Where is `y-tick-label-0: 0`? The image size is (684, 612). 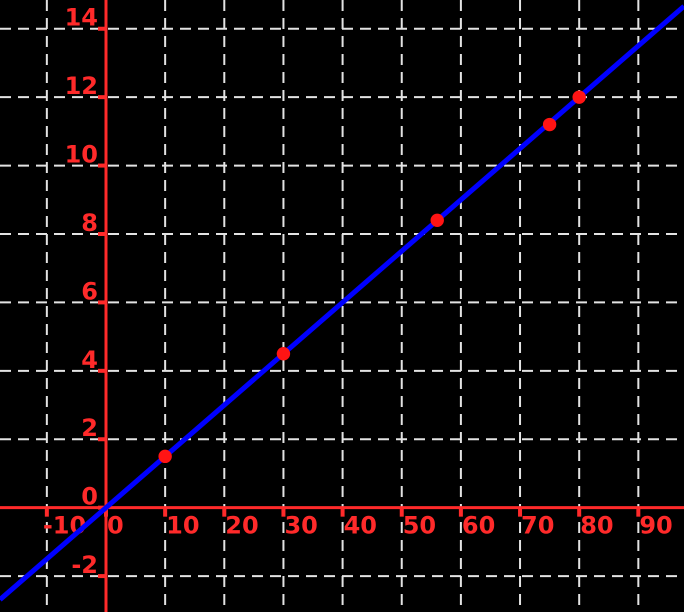 y-tick-label-0: 0 is located at coordinates (89, 497).